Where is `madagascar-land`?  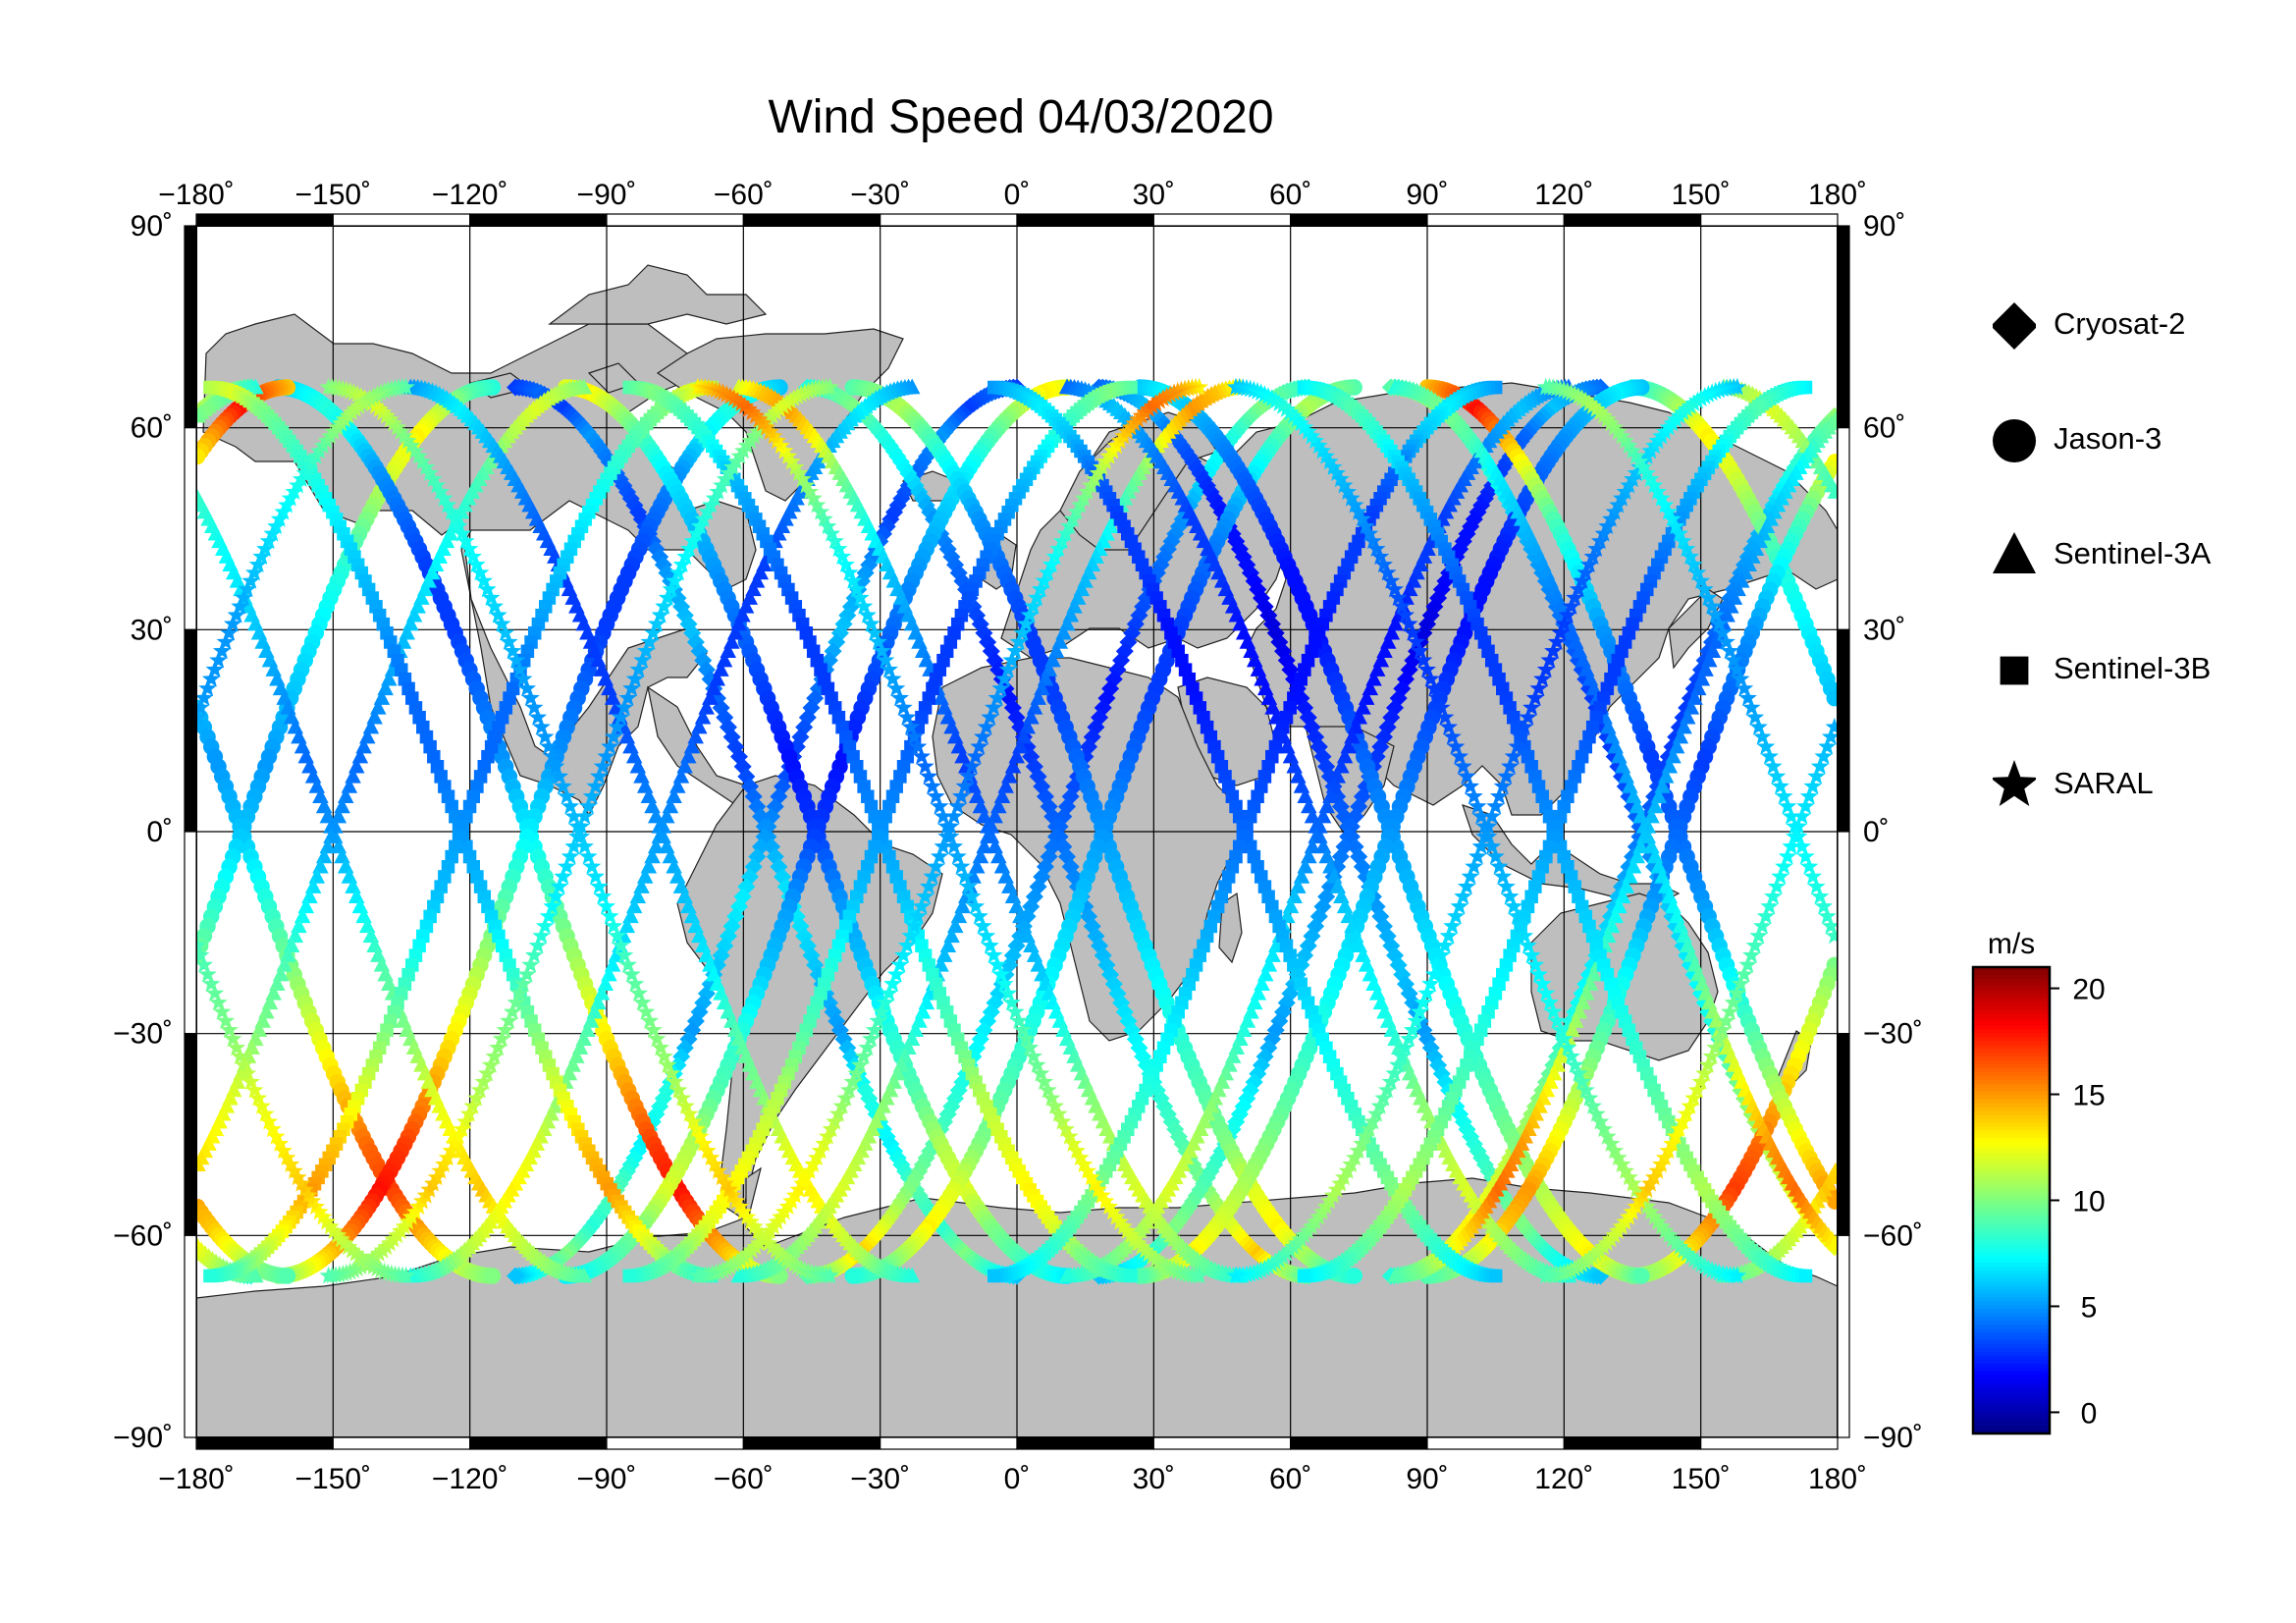 madagascar-land is located at coordinates (1230, 928).